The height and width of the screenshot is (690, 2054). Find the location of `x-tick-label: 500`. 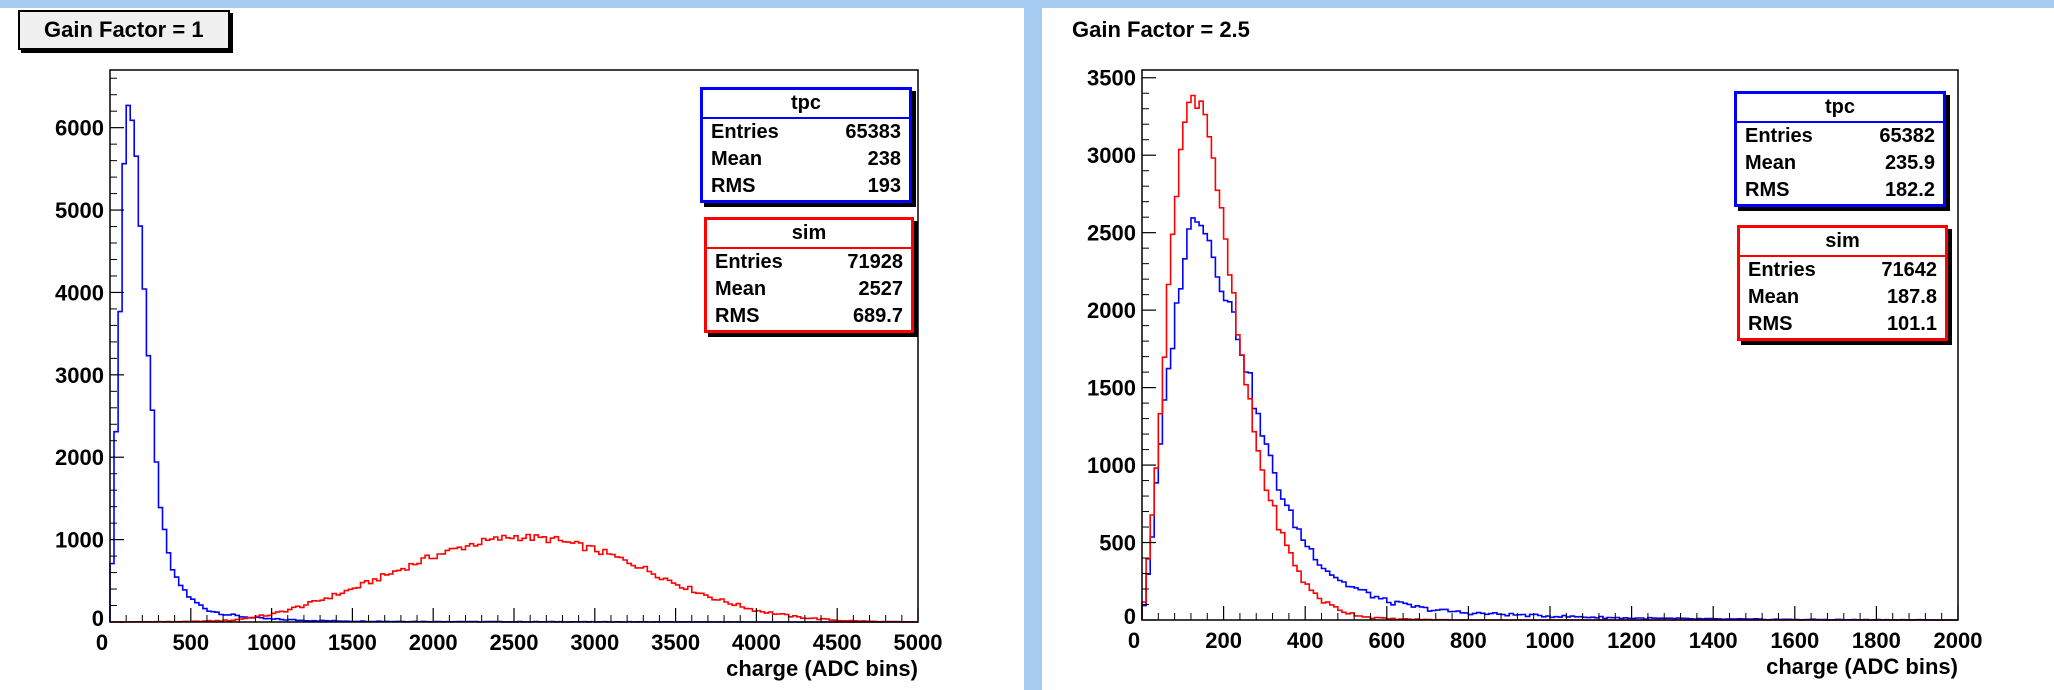

x-tick-label: 500 is located at coordinates (190, 642).